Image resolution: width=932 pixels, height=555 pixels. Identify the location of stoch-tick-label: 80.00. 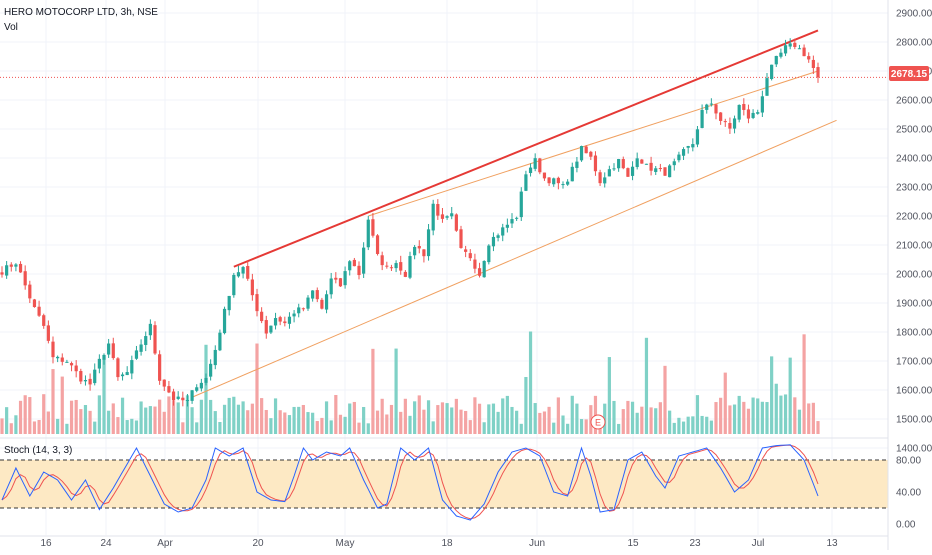
(908, 461).